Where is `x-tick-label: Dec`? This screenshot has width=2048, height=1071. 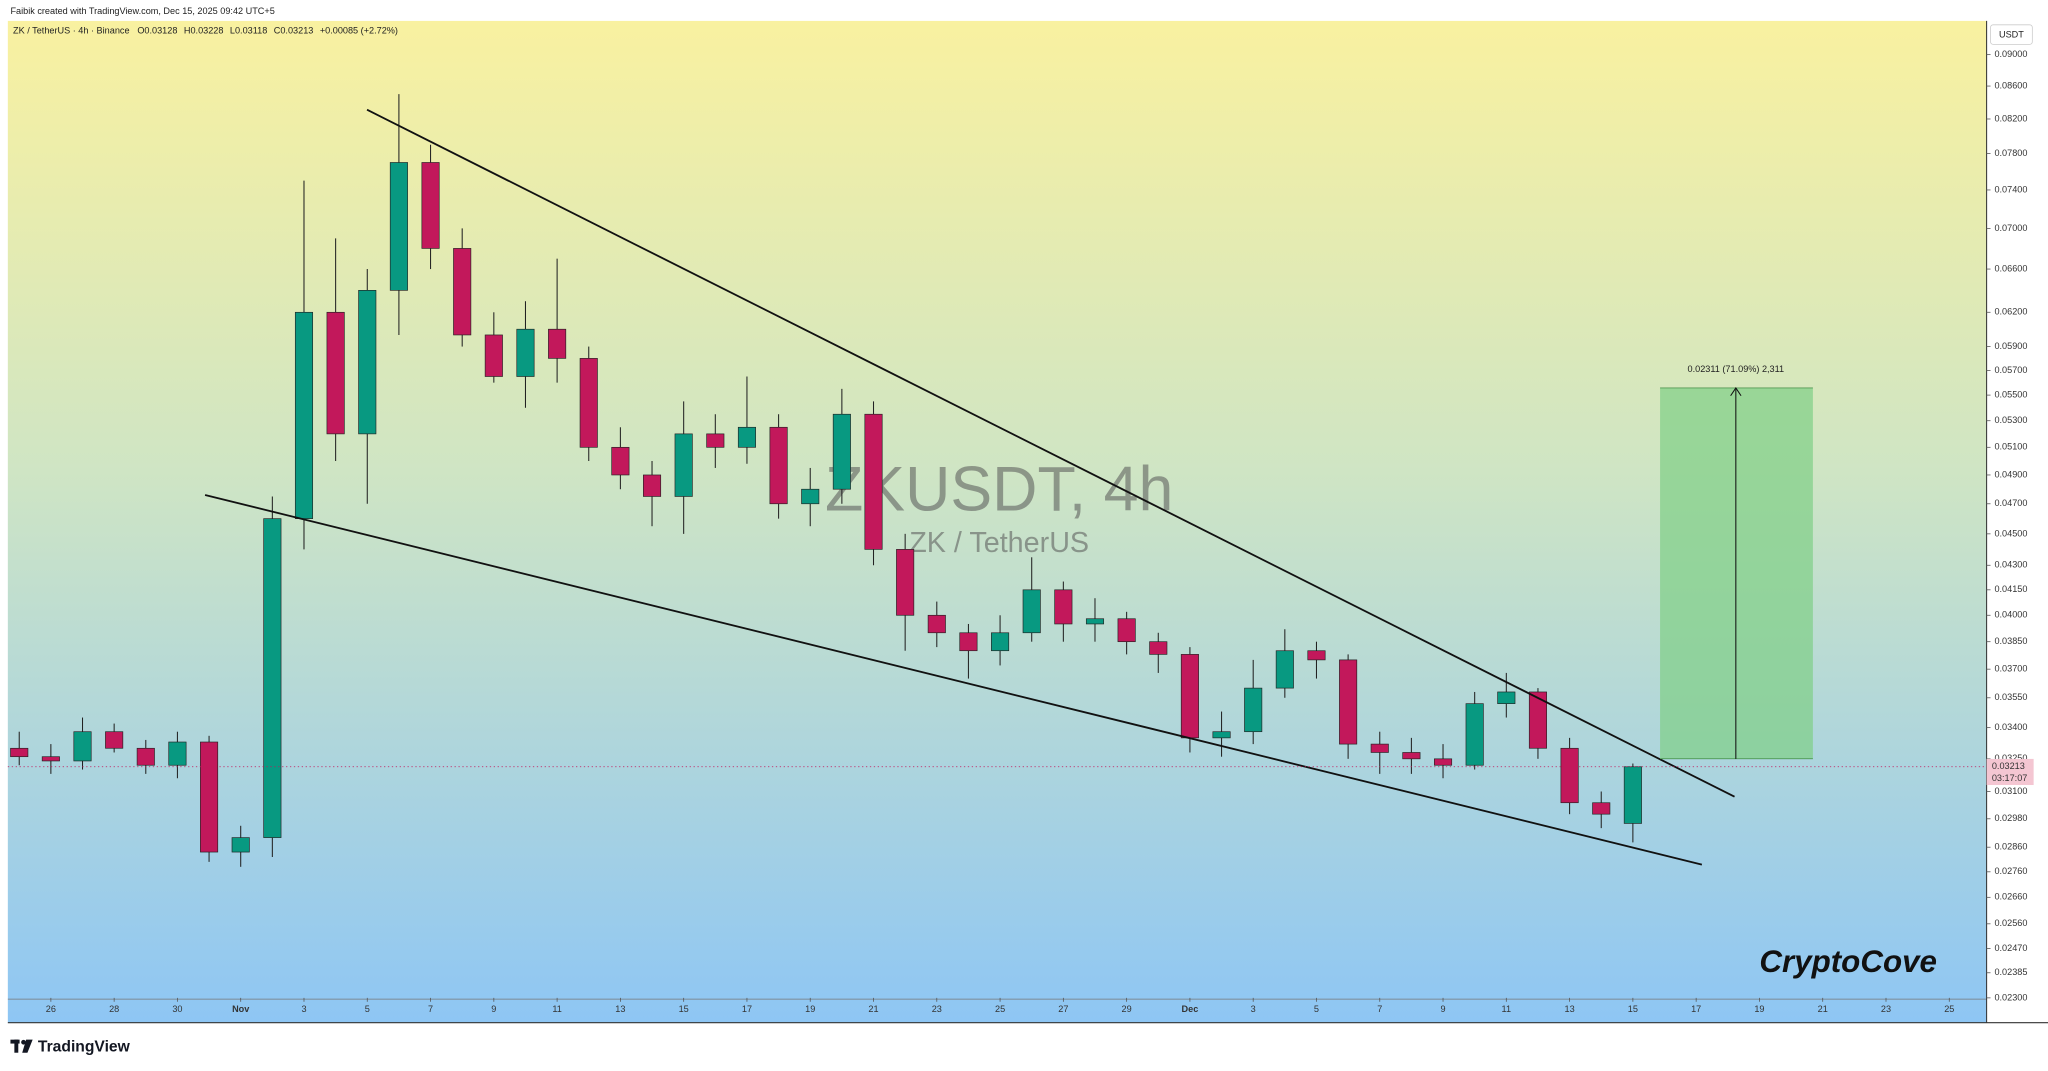
x-tick-label: Dec is located at coordinates (1190, 1009).